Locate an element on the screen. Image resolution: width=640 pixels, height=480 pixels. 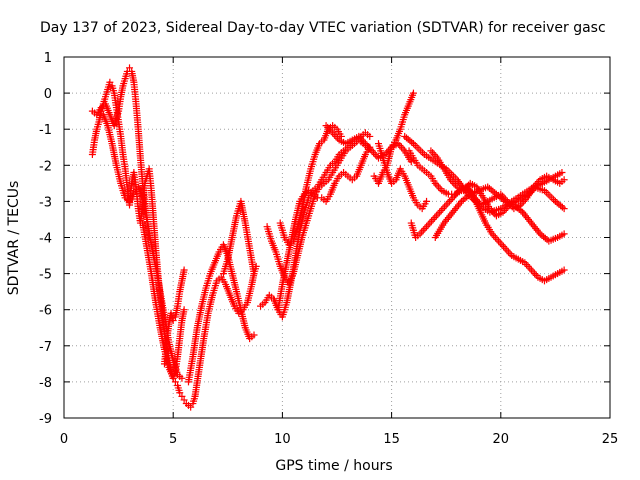
x-tick-label: 15 is located at coordinates (391, 439).